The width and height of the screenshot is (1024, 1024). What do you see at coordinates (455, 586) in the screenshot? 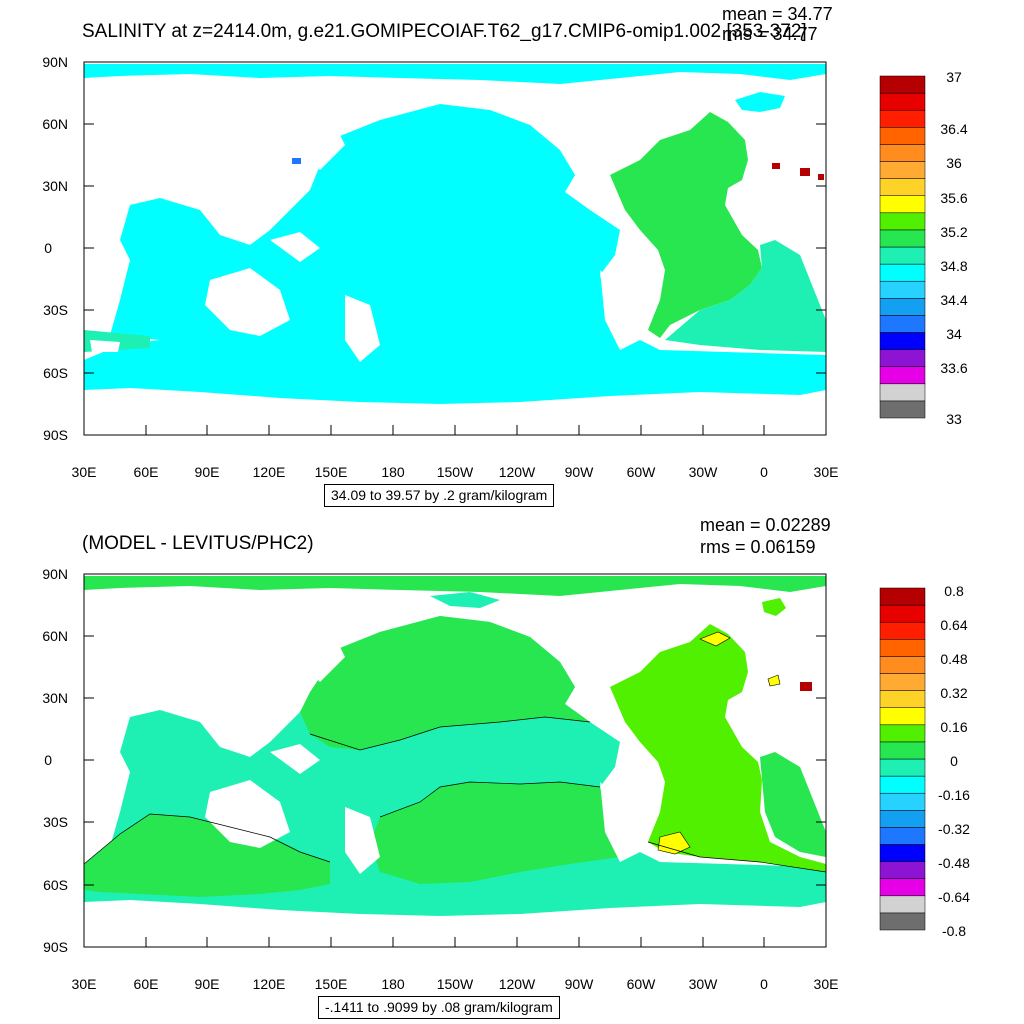
I see `bottom-arctic-ocean` at bounding box center [455, 586].